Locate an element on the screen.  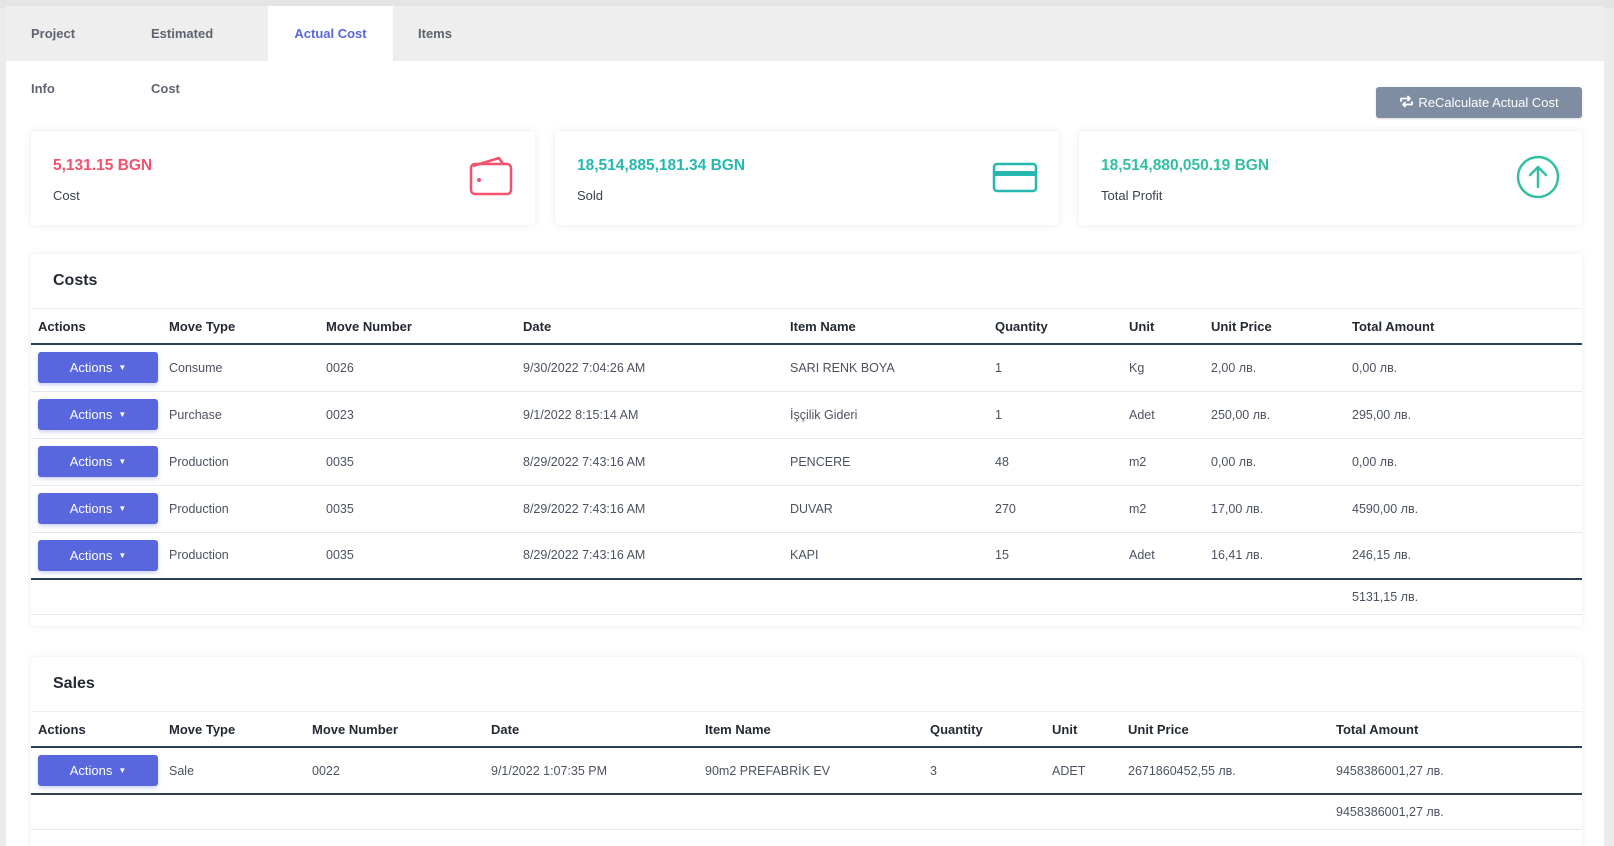
column-header: Quantity is located at coordinates (984, 730).